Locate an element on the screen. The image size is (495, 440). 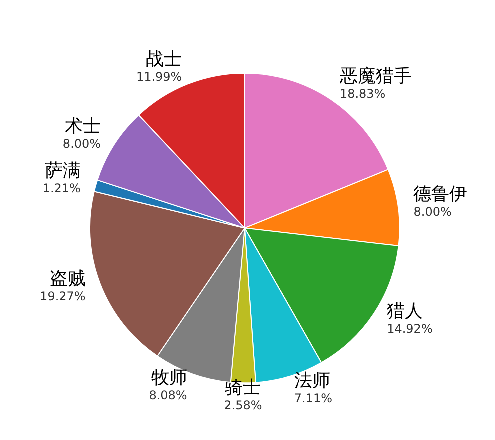
slice-label: 猎人 is located at coordinates (405, 311).